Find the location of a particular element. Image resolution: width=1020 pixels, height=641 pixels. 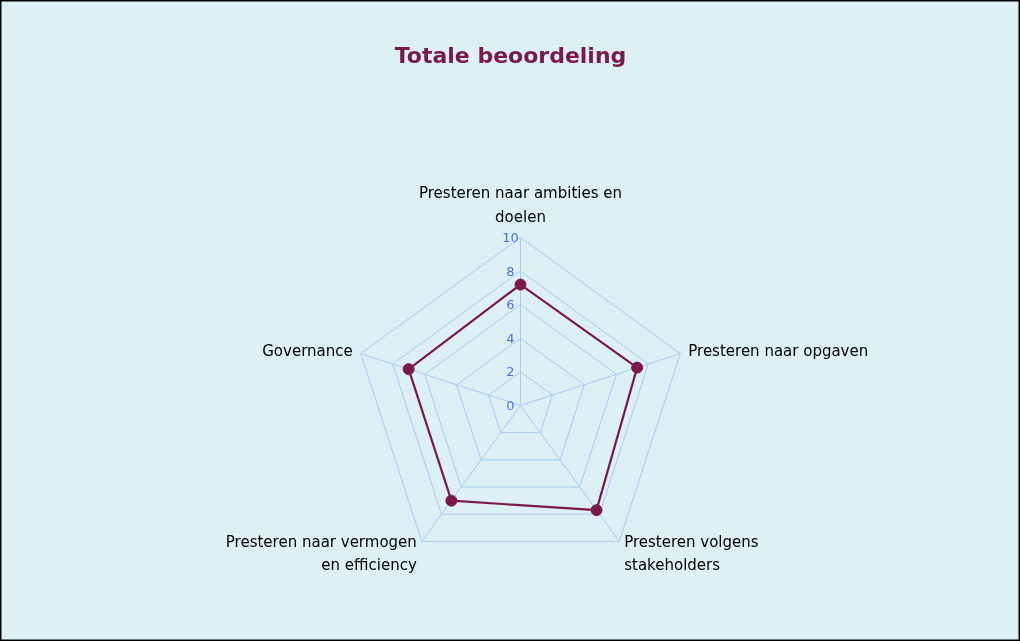

spoke-label: Presteren naar opgaven is located at coordinates (778, 350).